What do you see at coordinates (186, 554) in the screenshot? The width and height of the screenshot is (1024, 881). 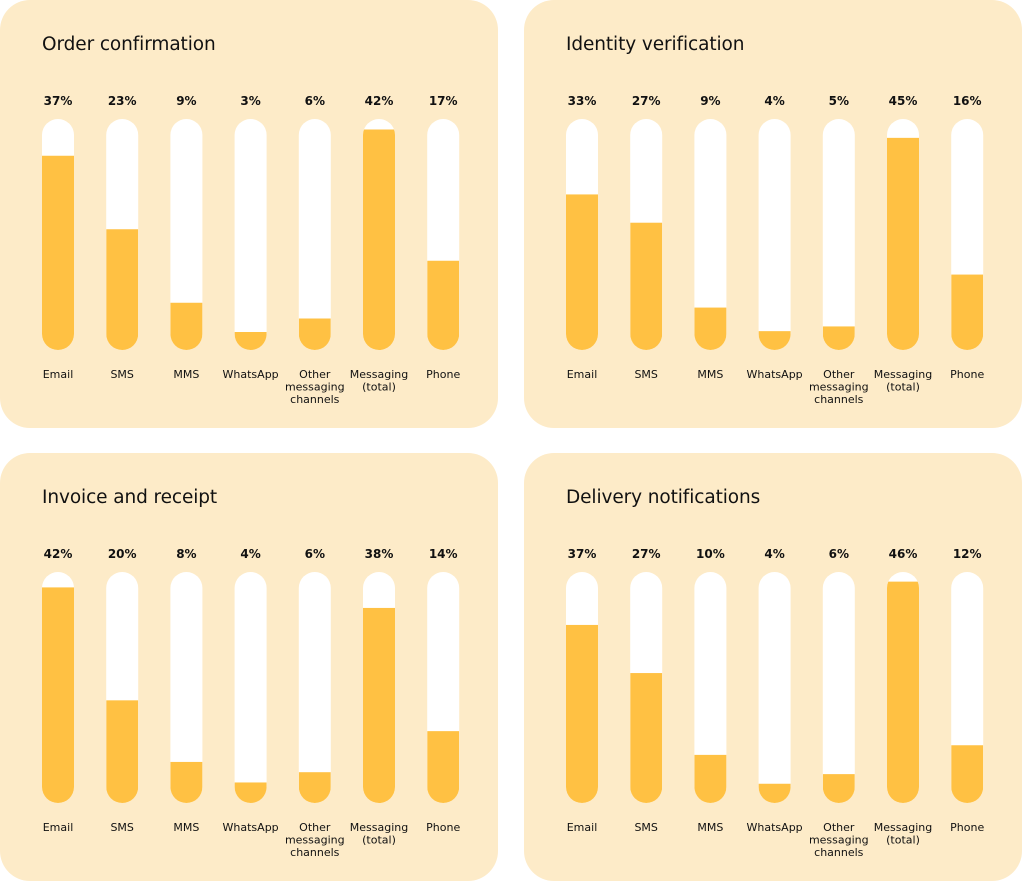 I see `value-label: 8%` at bounding box center [186, 554].